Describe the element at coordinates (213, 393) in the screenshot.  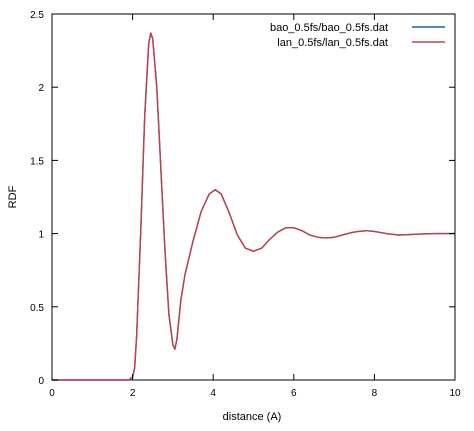
I see `x-tick-label: 4` at that location.